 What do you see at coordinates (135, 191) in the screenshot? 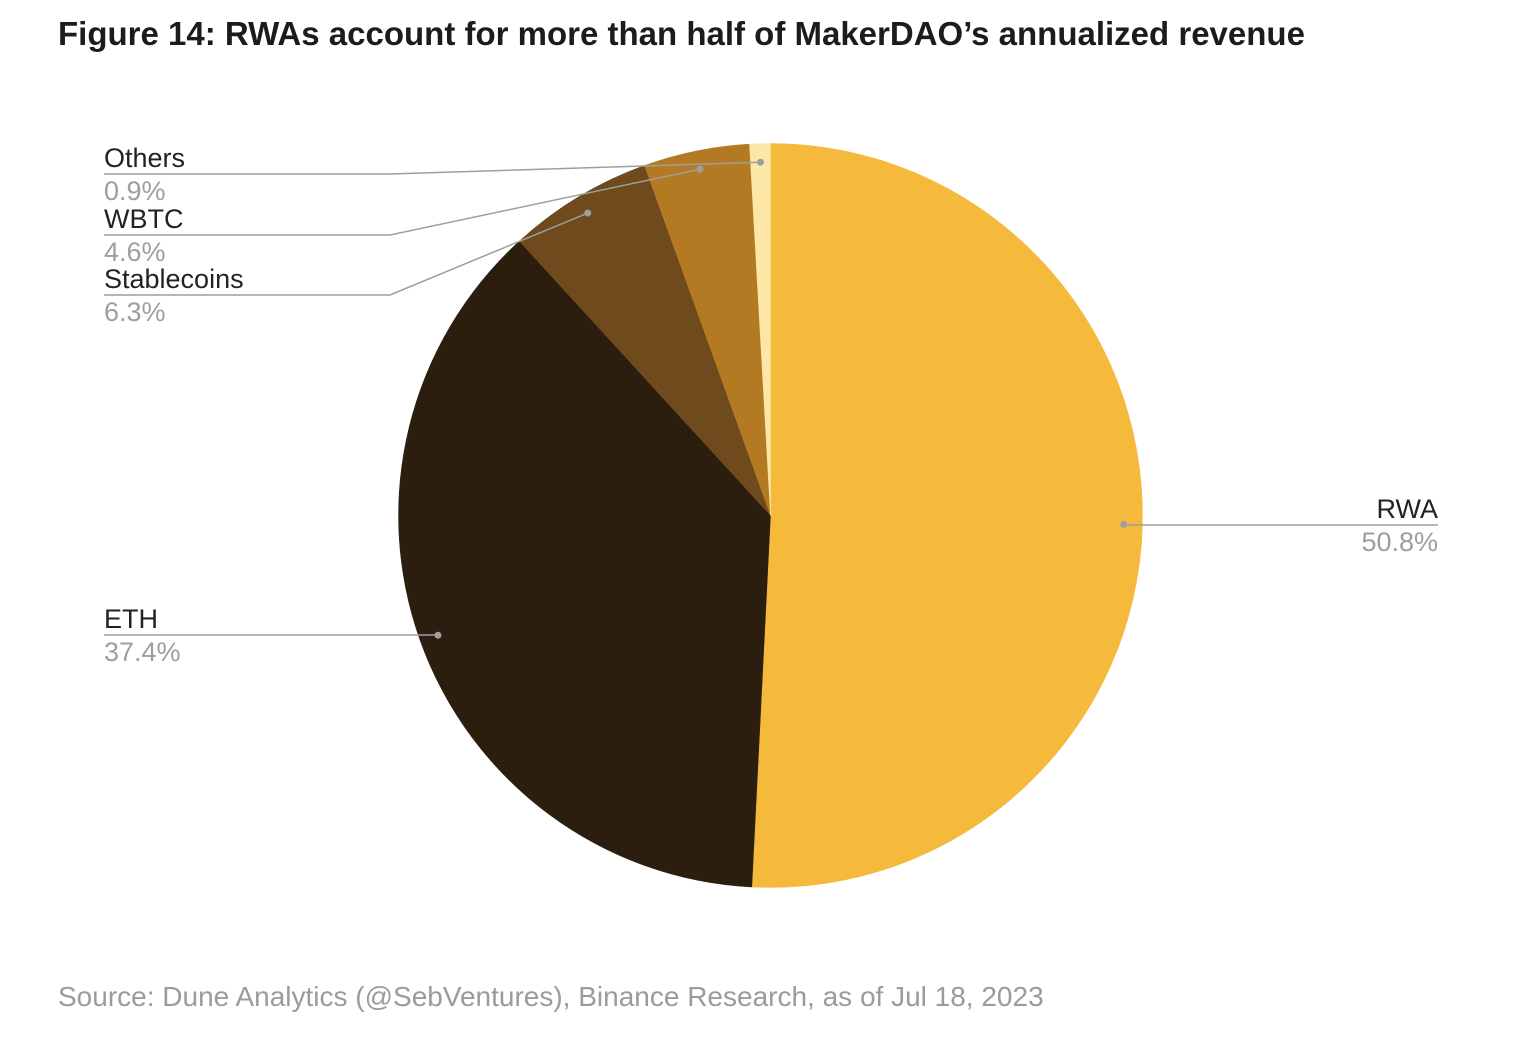
I see `slice-value-others: 0.9%` at bounding box center [135, 191].